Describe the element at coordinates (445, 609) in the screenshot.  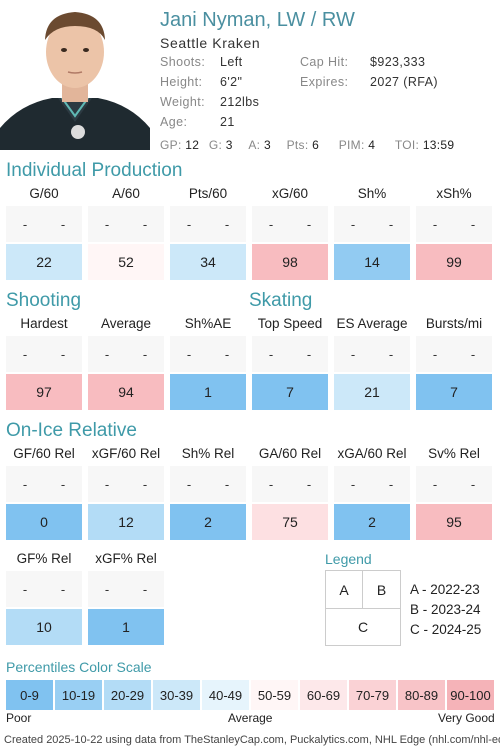
I see `legend-b-text: B - 2023-24` at that location.